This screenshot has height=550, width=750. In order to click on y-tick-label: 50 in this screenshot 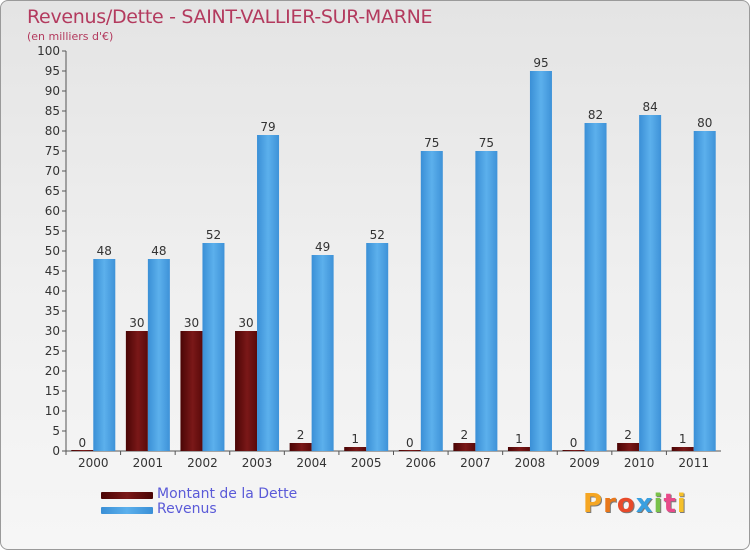, I will do `click(52, 251)`.